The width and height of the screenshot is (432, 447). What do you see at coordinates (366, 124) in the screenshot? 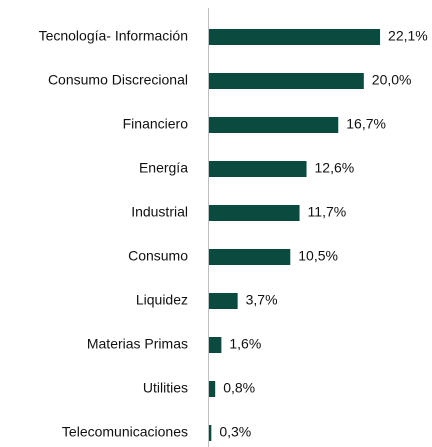
I see `value-label: 16,7%` at bounding box center [366, 124].